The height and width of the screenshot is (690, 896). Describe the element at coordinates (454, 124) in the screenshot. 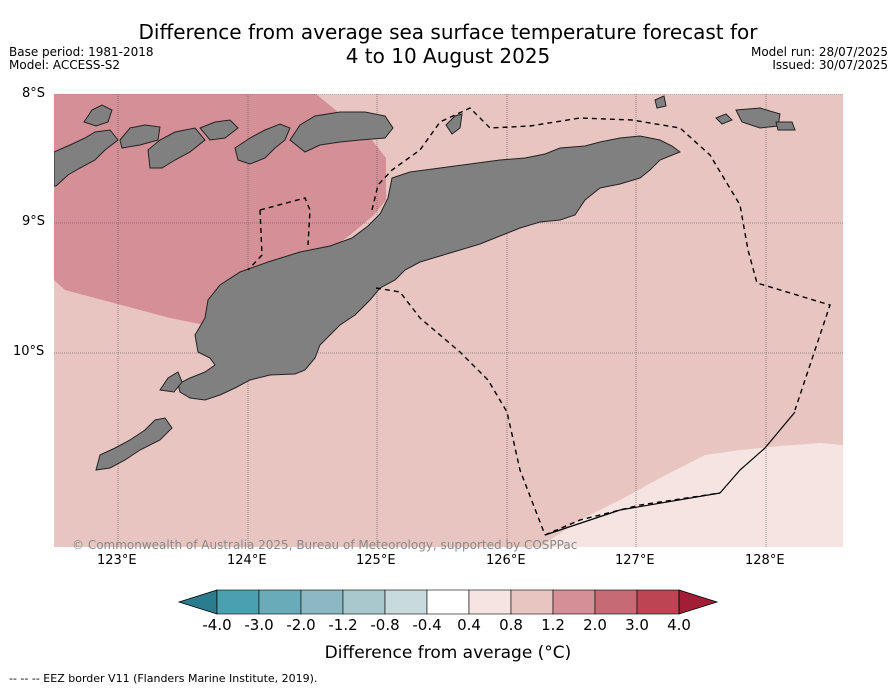

I see `damar-island` at that location.